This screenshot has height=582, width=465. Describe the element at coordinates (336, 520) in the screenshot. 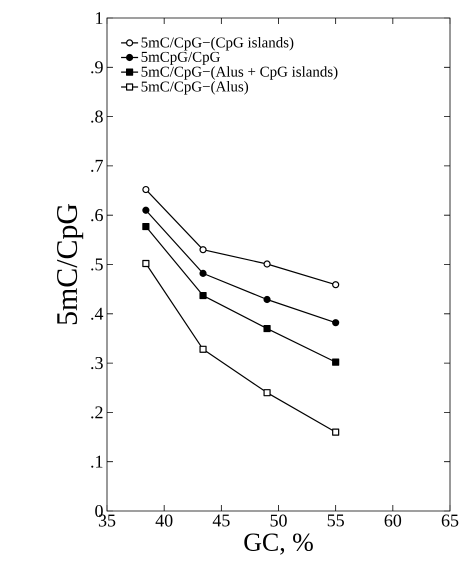

I see `x-tick-label: 55` at that location.